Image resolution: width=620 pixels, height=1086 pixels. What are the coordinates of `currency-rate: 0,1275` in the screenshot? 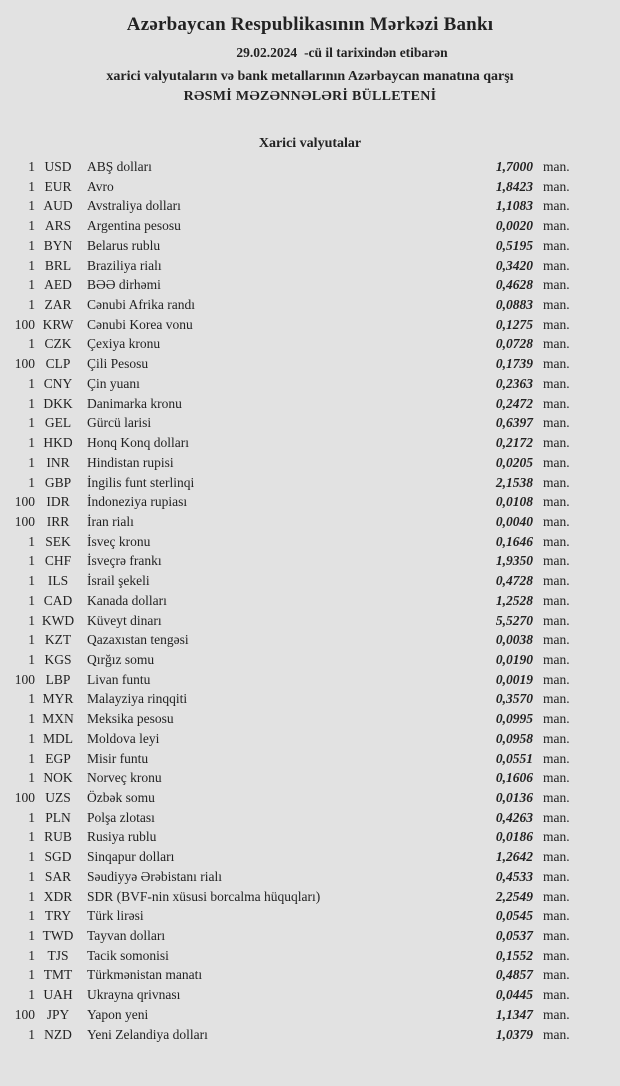 It's located at (514, 324).